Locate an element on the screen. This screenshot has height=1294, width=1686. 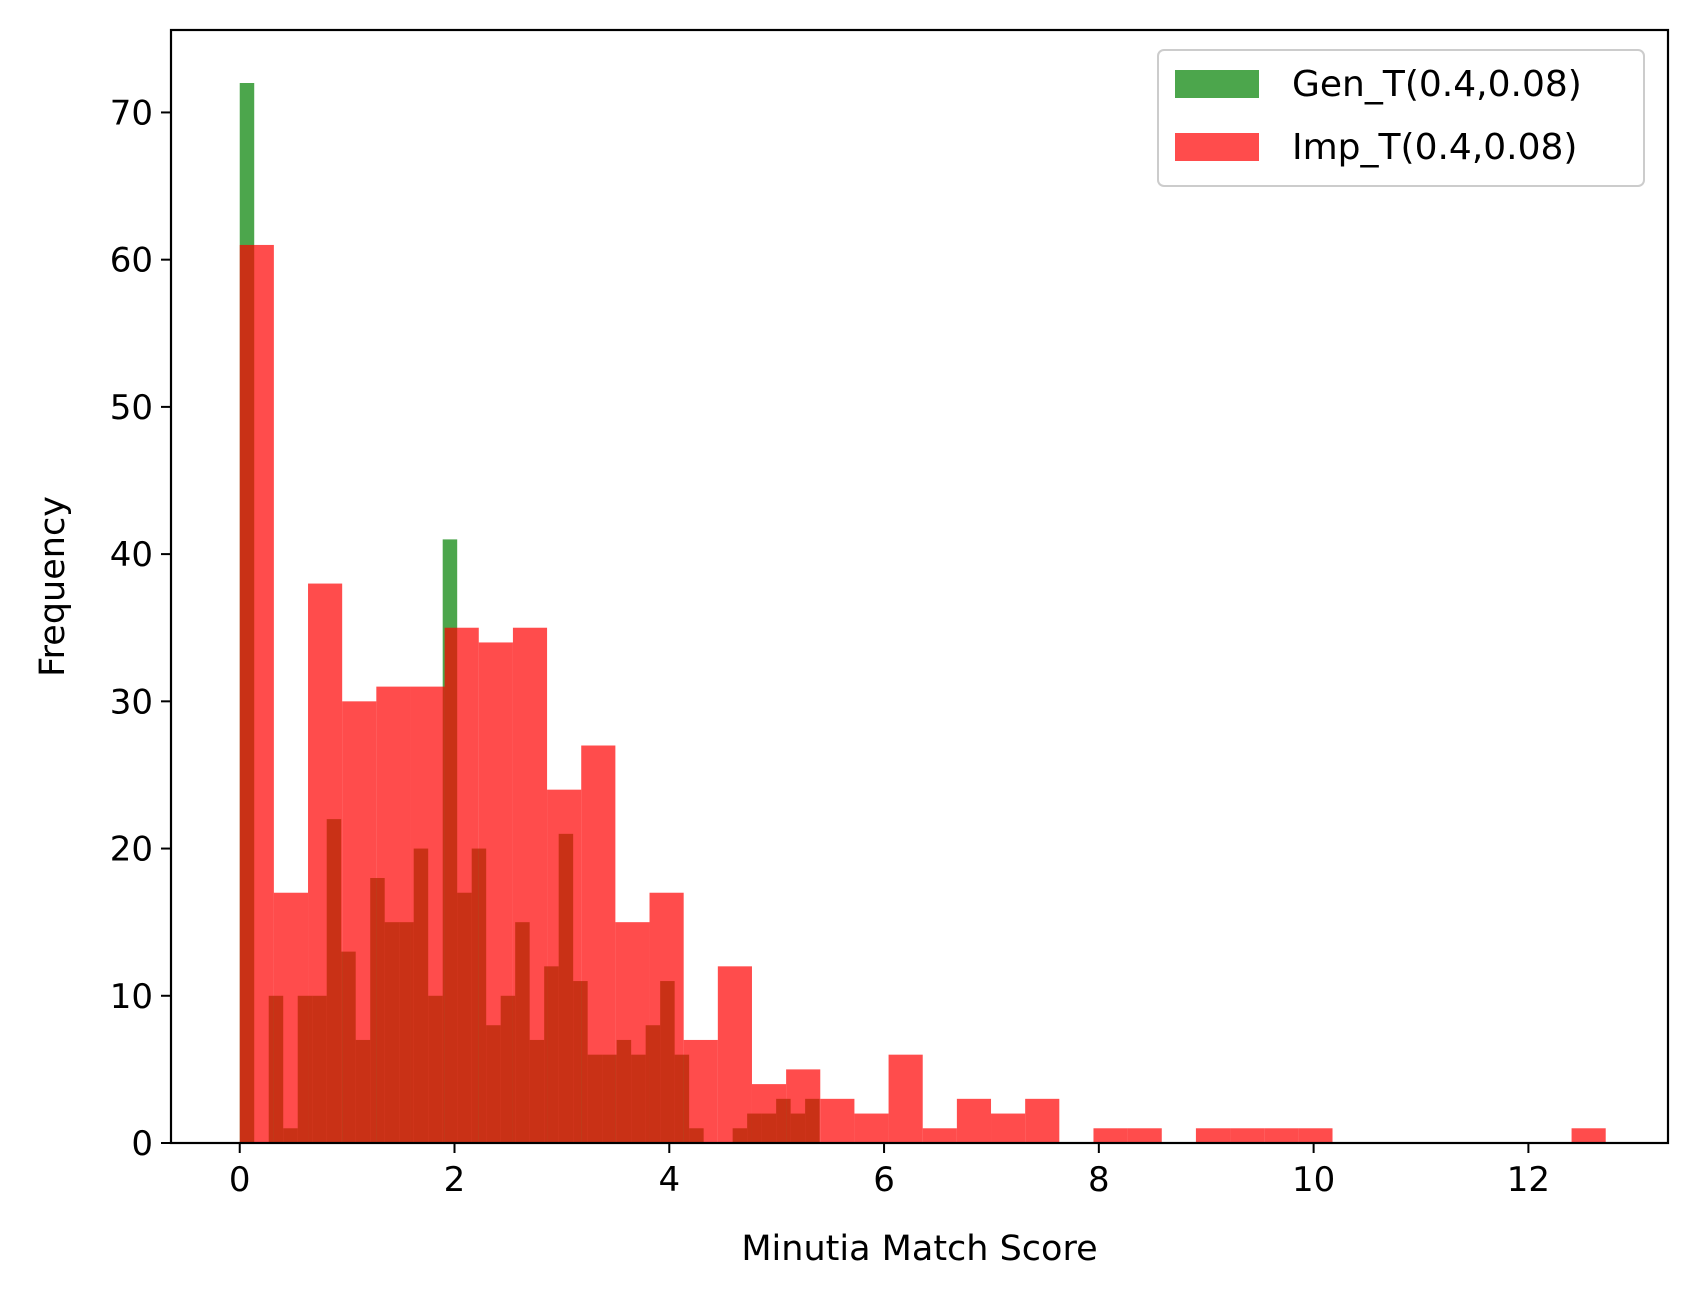
x-tick-label: 0 is located at coordinates (240, 1180).